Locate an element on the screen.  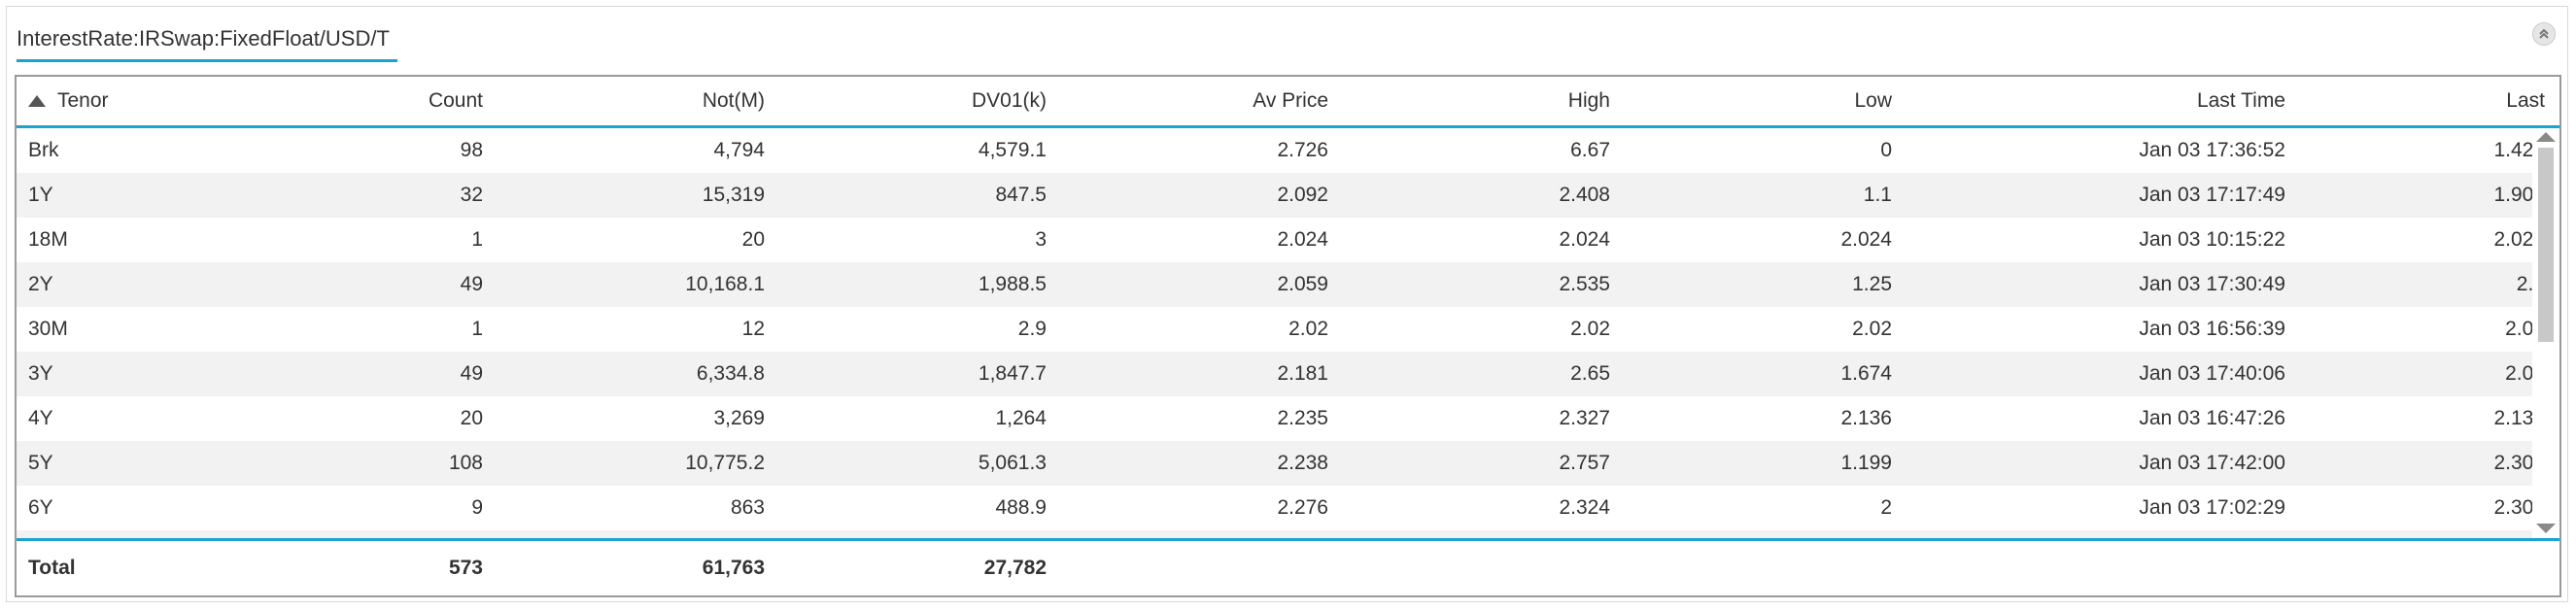
cell-count: 20 is located at coordinates (471, 418).